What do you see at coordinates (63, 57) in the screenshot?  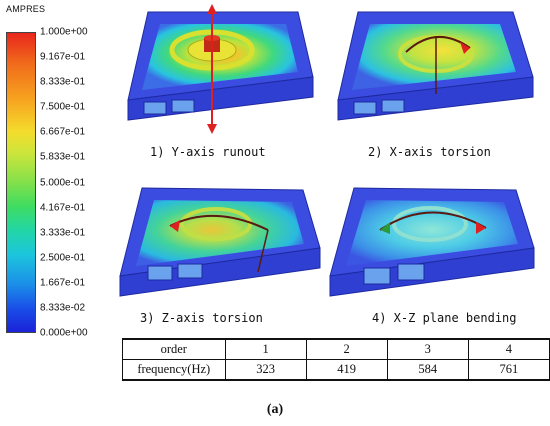 I see `tick-label: 9.167e-01` at bounding box center [63, 57].